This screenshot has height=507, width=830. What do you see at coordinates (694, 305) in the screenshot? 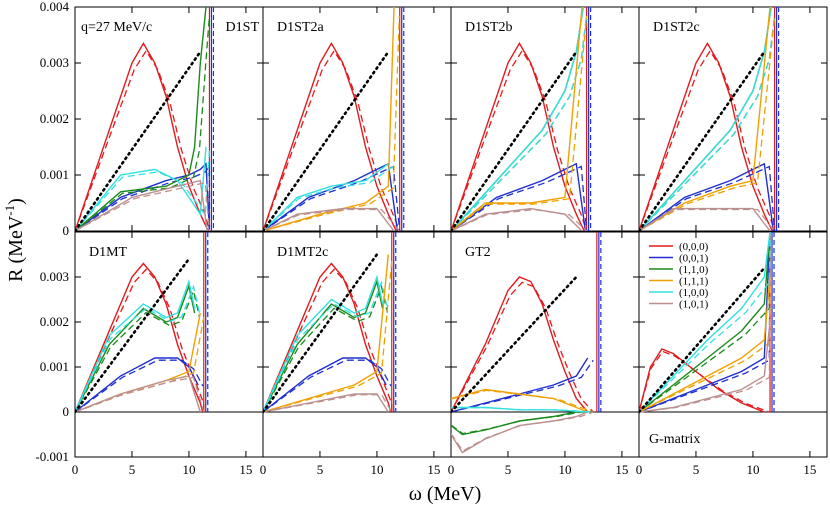
I see `legend-label: (1,0,1)` at bounding box center [694, 305].